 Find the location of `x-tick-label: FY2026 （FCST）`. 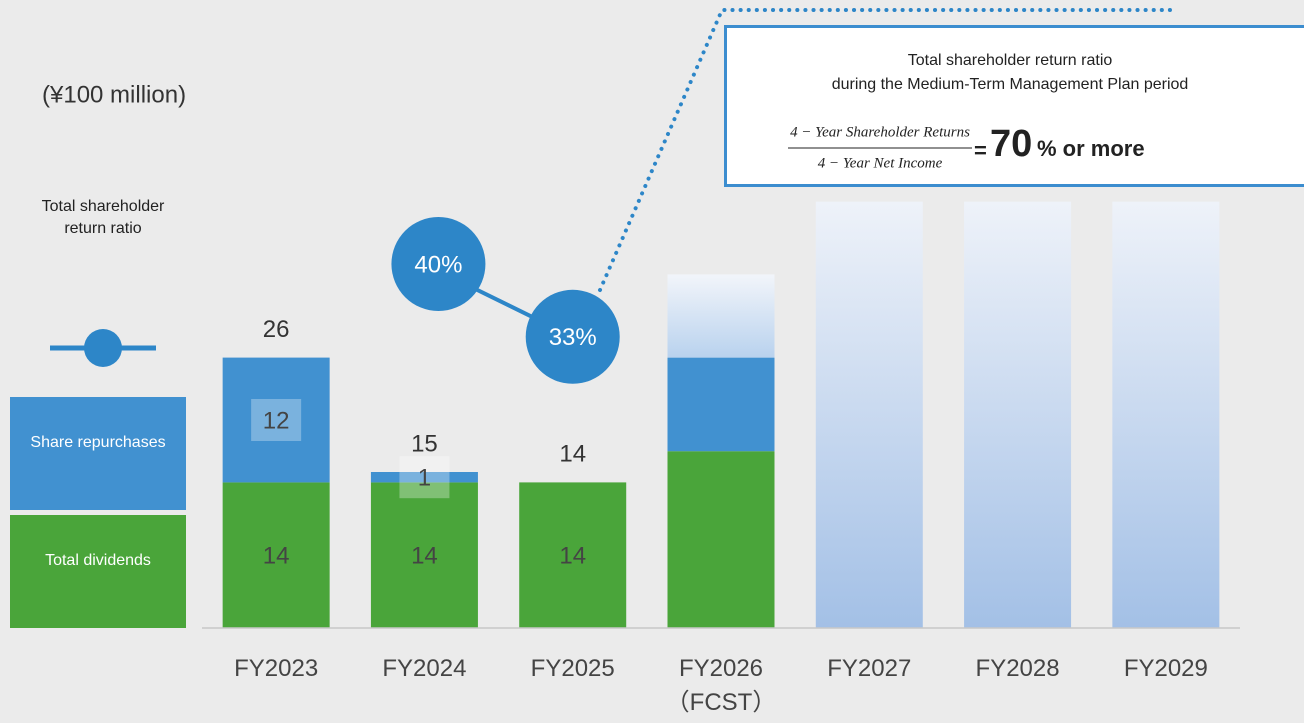

x-tick-label: FY2026 （FCST） is located at coordinates (721, 685).